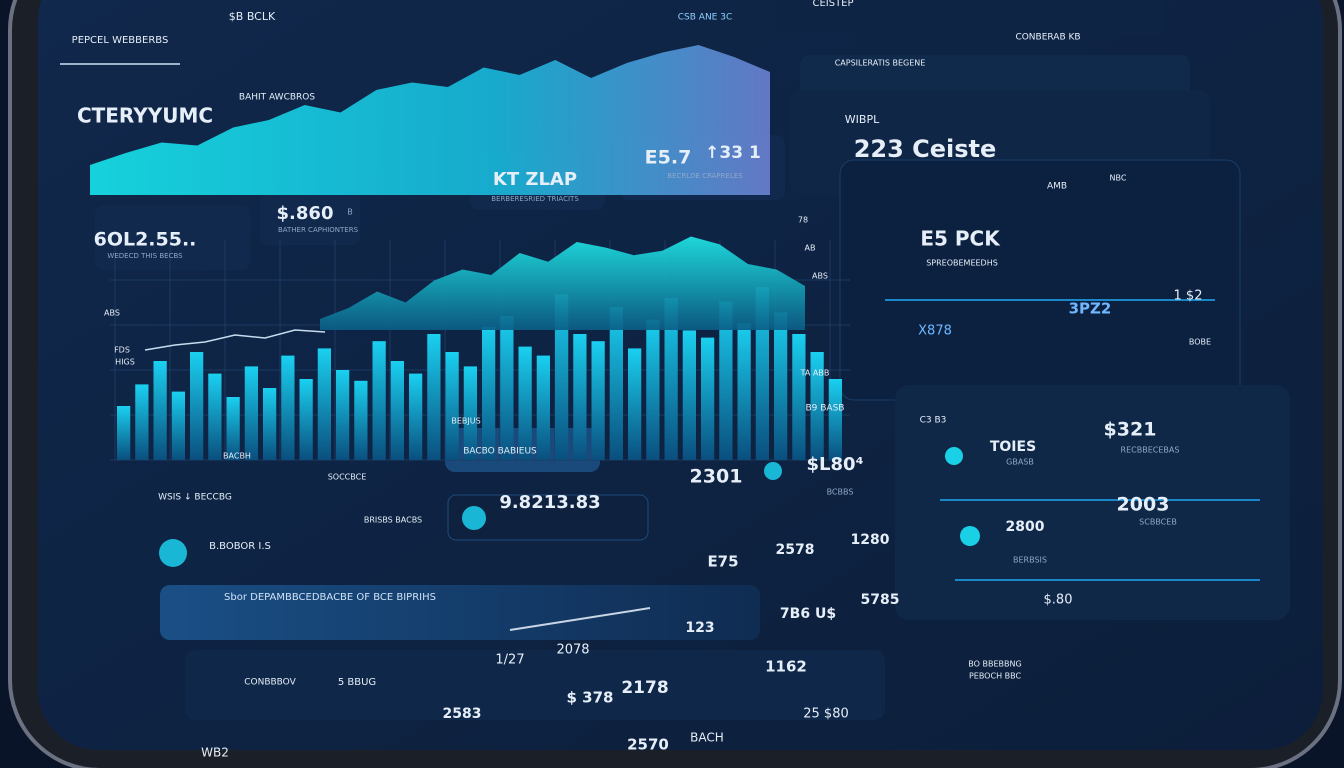 This screenshot has width=1344, height=768. What do you see at coordinates (648, 745) in the screenshot?
I see `cell: 2570` at bounding box center [648, 745].